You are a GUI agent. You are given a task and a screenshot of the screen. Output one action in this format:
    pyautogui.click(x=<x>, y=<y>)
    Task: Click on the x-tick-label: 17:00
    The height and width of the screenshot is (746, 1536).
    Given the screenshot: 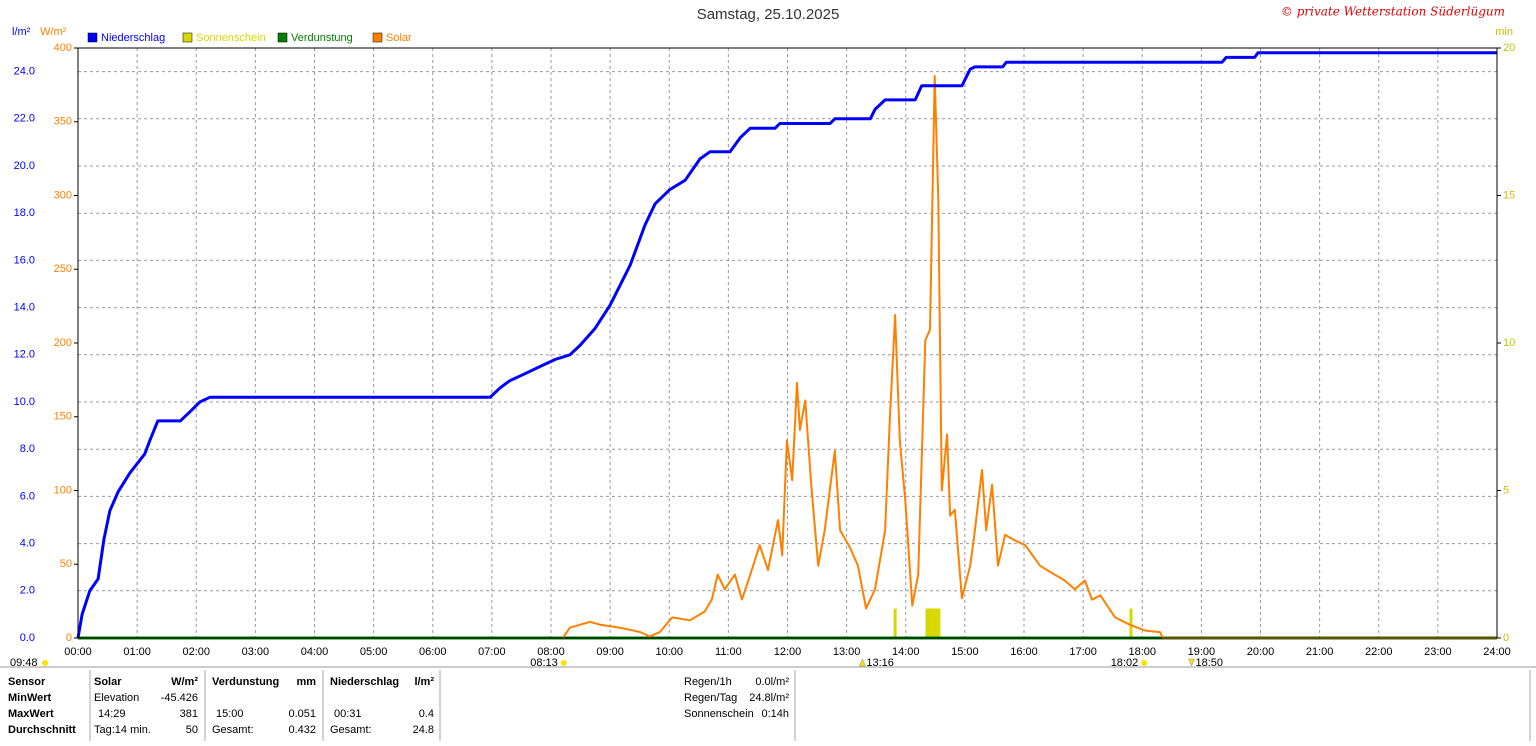 What is the action you would take?
    pyautogui.click(x=1083, y=652)
    